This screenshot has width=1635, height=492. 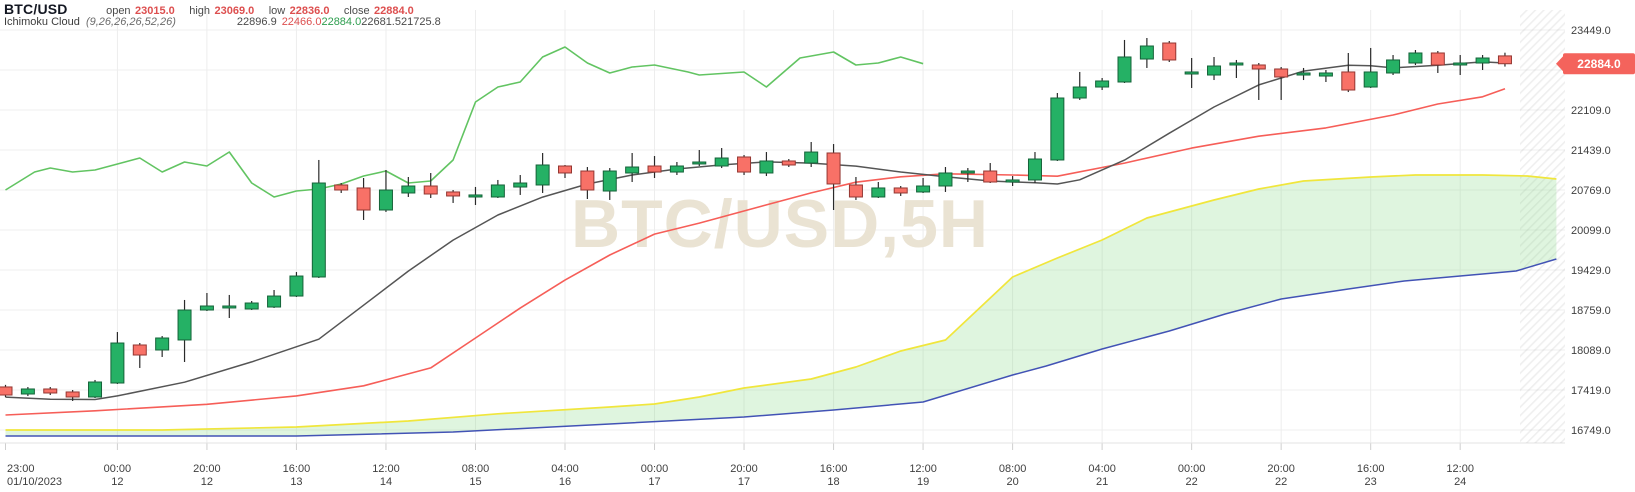 What do you see at coordinates (309, 11) in the screenshot?
I see `low-value: 22836.0` at bounding box center [309, 11].